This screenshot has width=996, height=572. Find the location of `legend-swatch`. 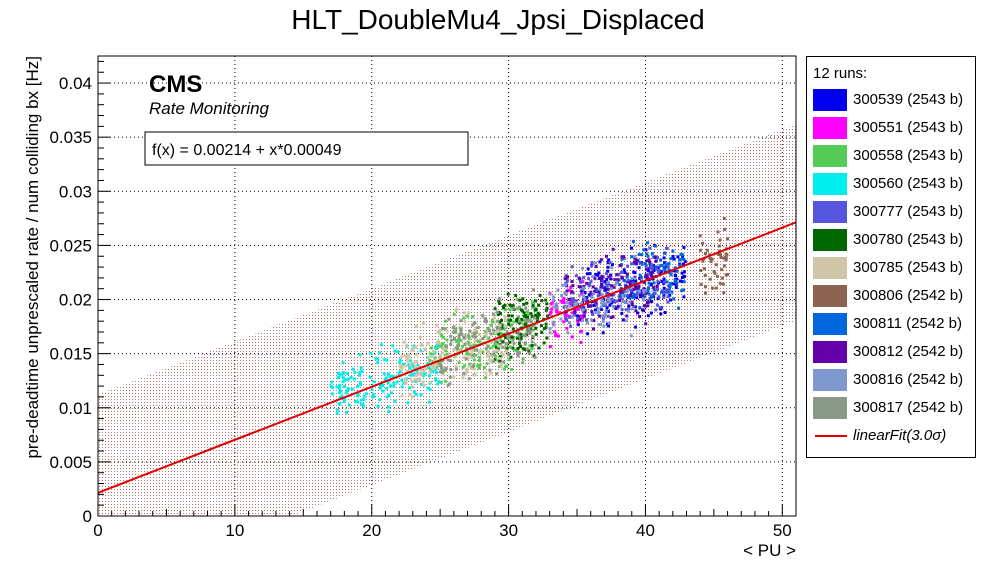

legend-swatch is located at coordinates (830, 128).